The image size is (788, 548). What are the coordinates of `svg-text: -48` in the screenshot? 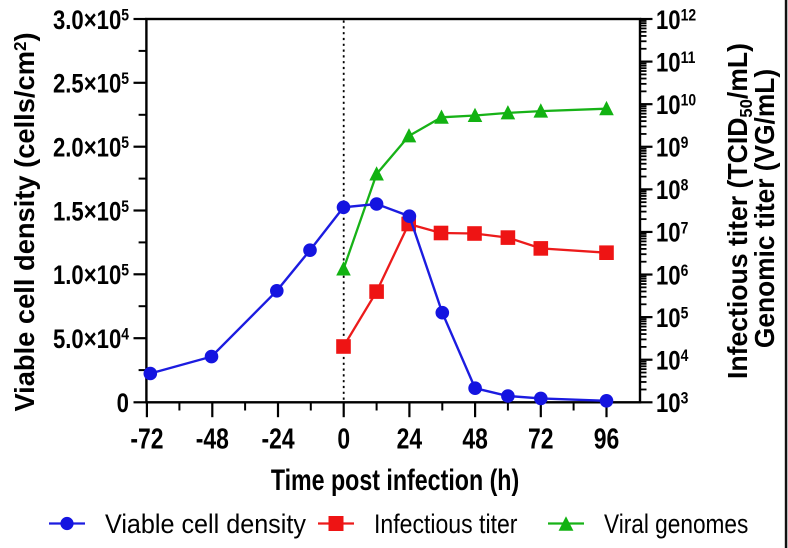 It's located at (212, 438).